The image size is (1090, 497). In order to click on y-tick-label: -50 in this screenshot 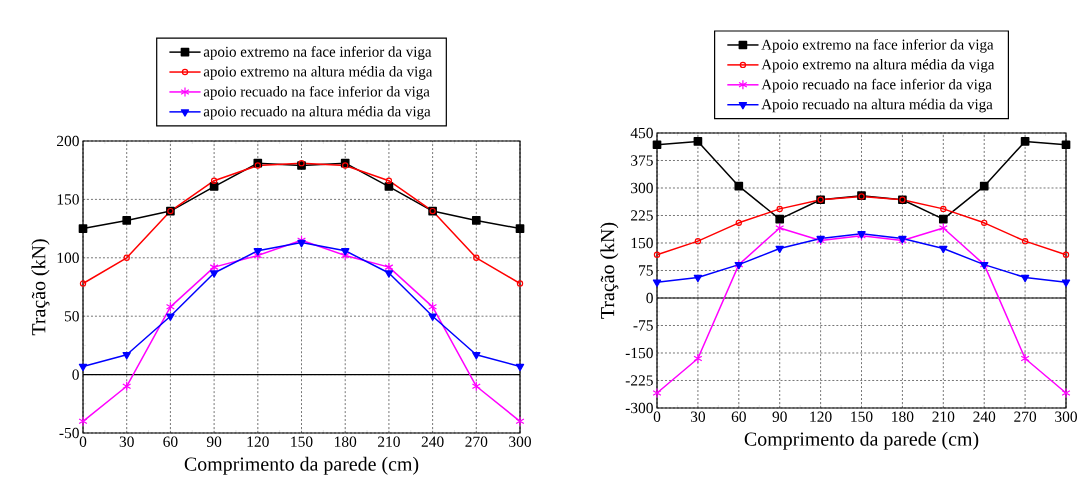, I will do `click(69, 433)`.